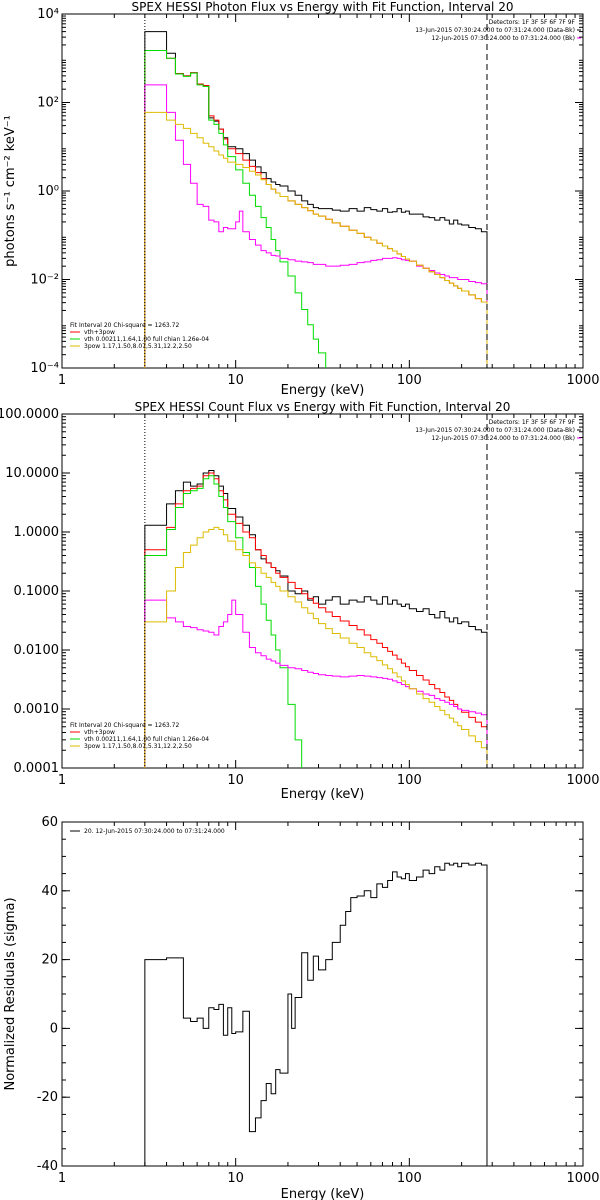 The image size is (600, 1200). What do you see at coordinates (44, 280) in the screenshot?
I see `y-tick-label: 10⁻²` at bounding box center [44, 280].